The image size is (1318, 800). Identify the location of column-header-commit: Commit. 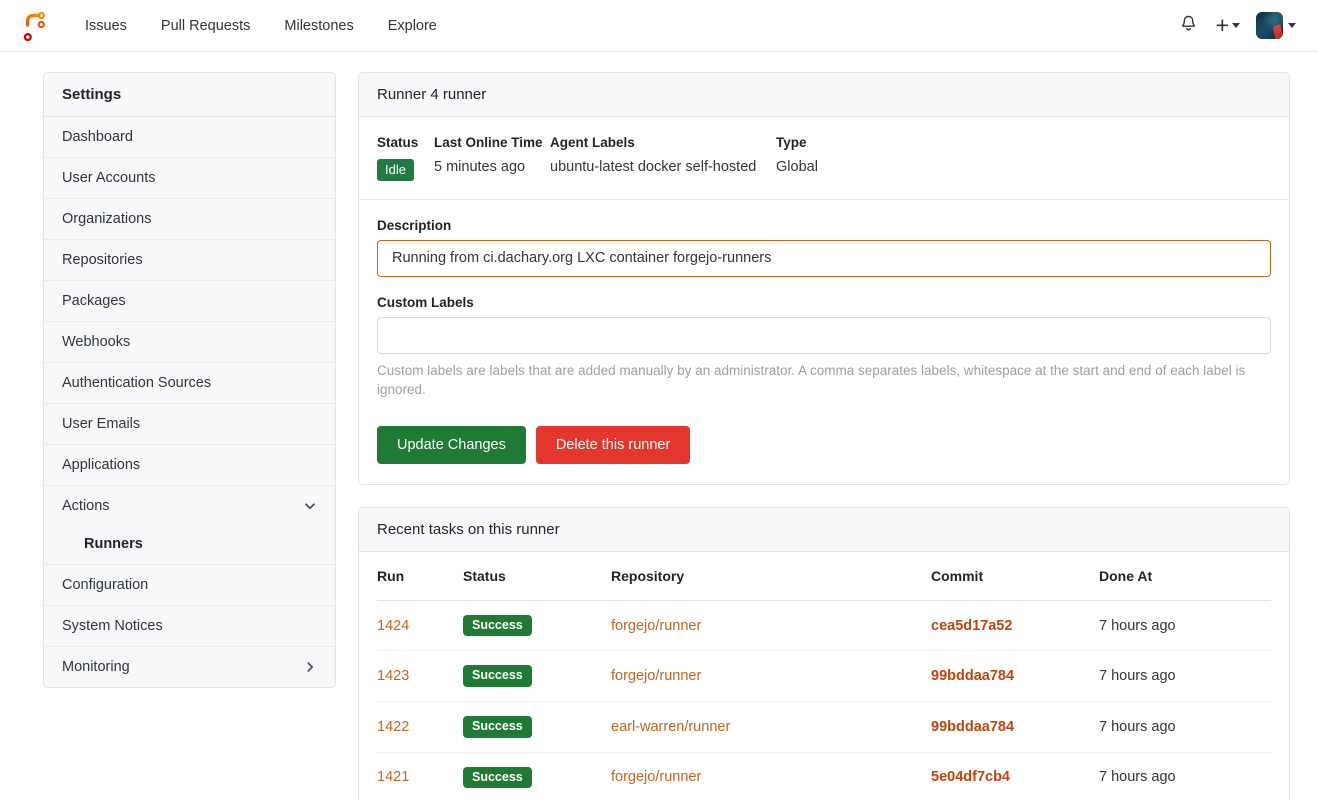
(1015, 576).